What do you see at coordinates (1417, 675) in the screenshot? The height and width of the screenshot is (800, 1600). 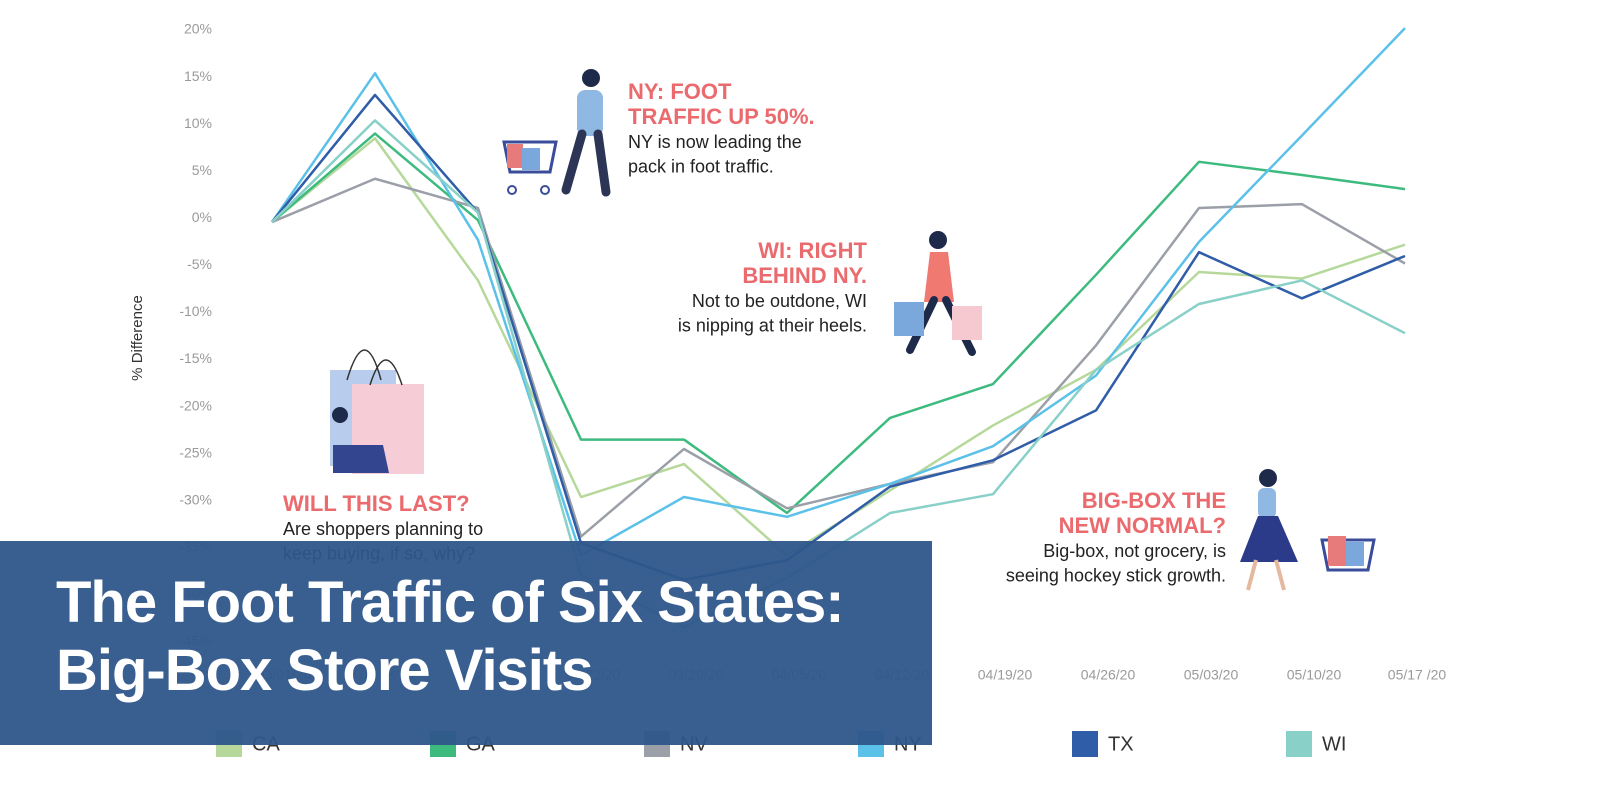 I see `x-tick-label: 05/17 /20` at bounding box center [1417, 675].